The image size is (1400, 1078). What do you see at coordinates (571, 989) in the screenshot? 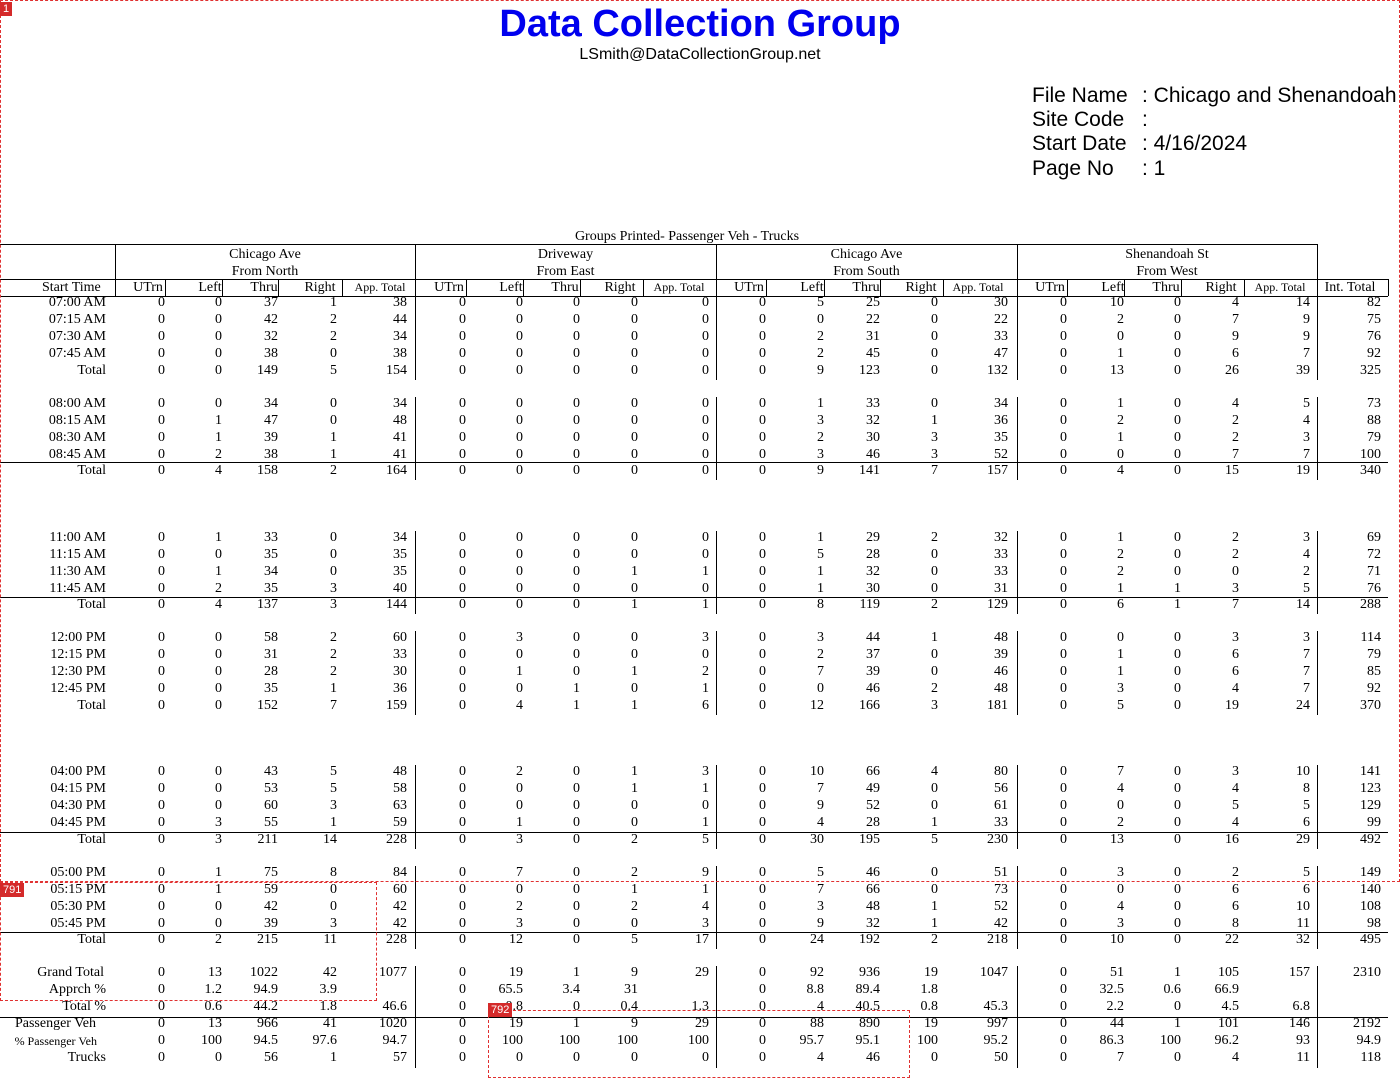
I see `table-cell: 3.4` at bounding box center [571, 989].